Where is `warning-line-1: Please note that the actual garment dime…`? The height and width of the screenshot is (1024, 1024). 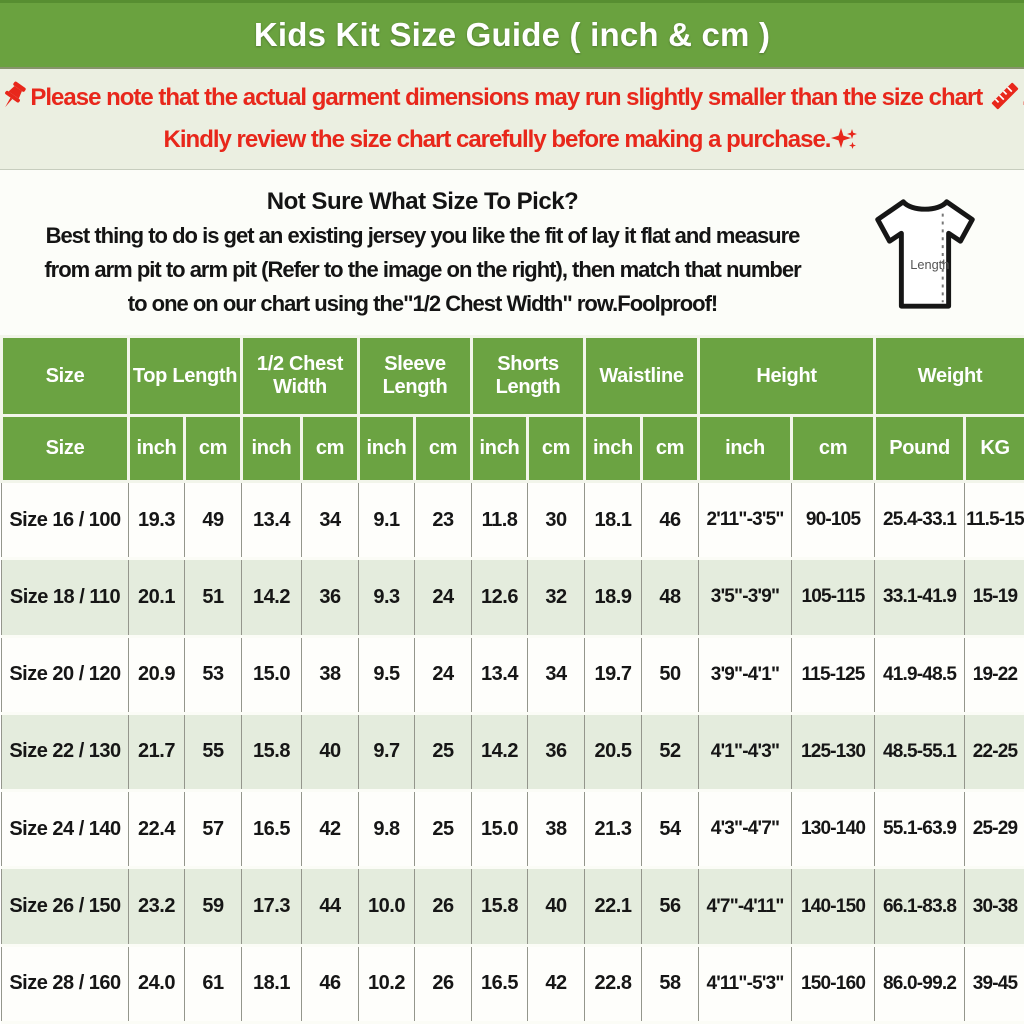 warning-line-1: Please note that the actual garment dime… is located at coordinates (512, 98).